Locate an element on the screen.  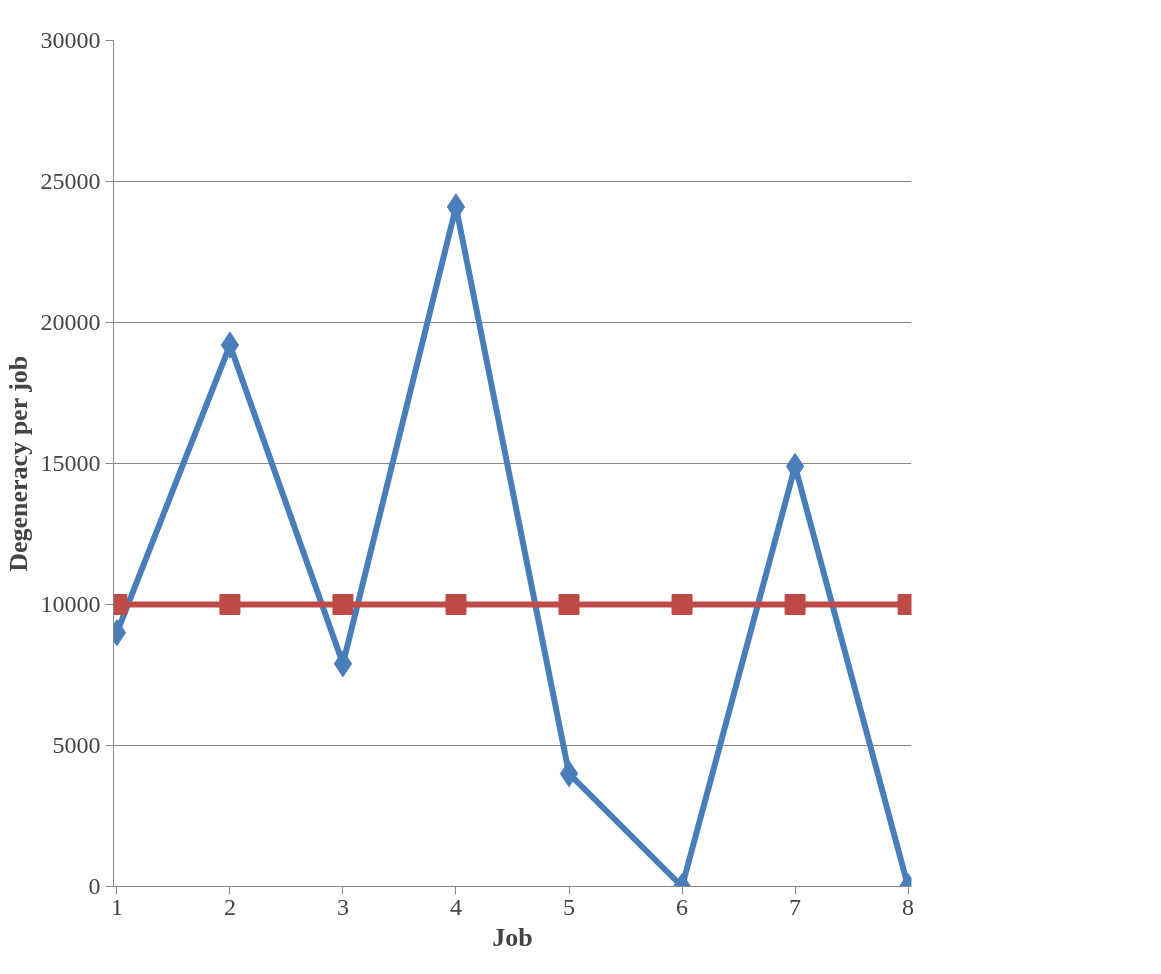
y-tick-label: 15000 is located at coordinates (70, 463).